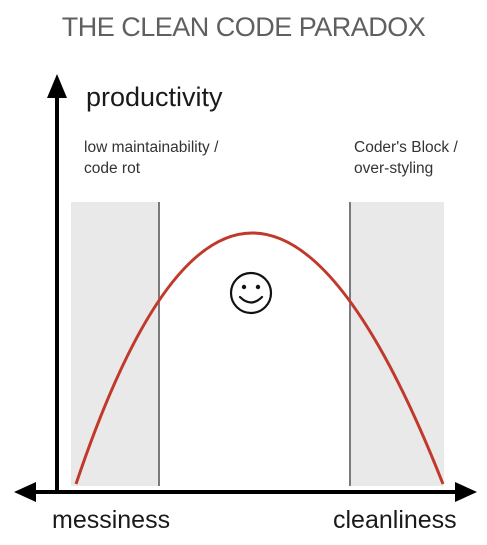 Image resolution: width=487 pixels, height=545 pixels. What do you see at coordinates (111, 520) in the screenshot?
I see `x-axis-left-label: messiness` at bounding box center [111, 520].